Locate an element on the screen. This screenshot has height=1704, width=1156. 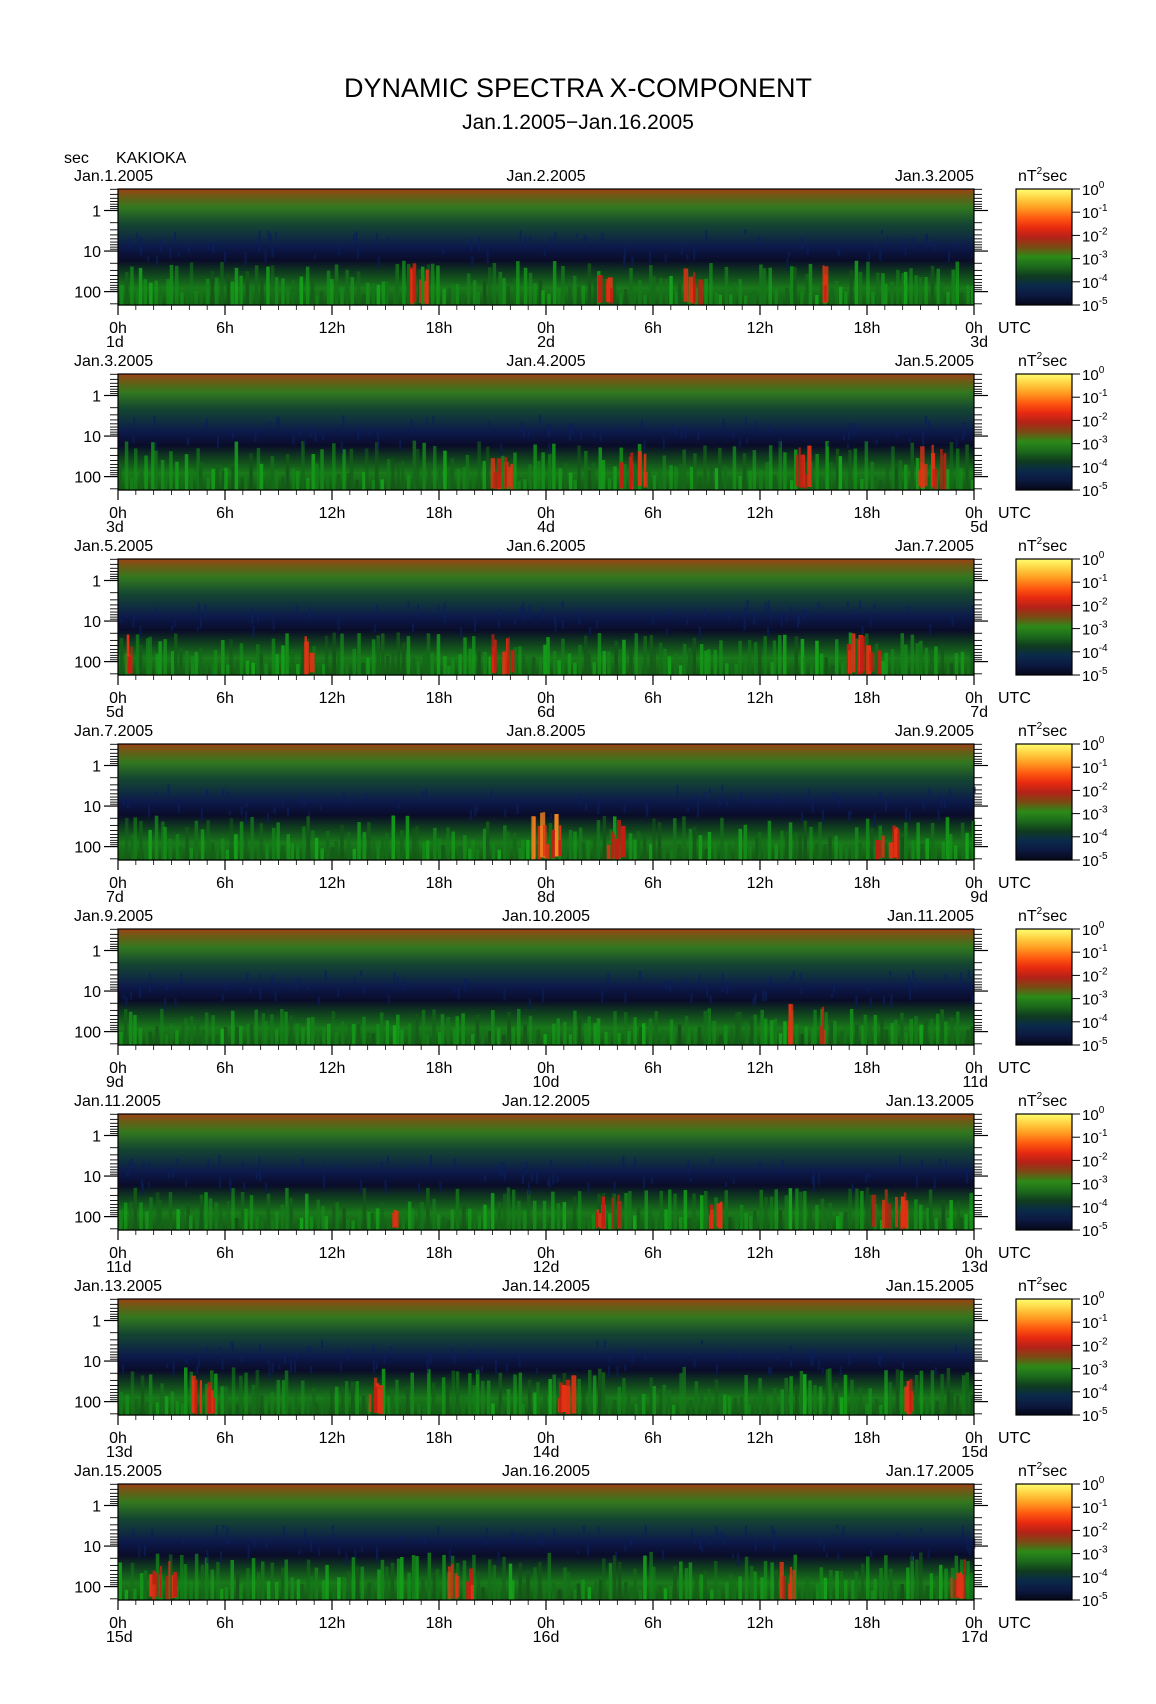
colorbar-tick-exponent: -3 is located at coordinates (1103, 995).